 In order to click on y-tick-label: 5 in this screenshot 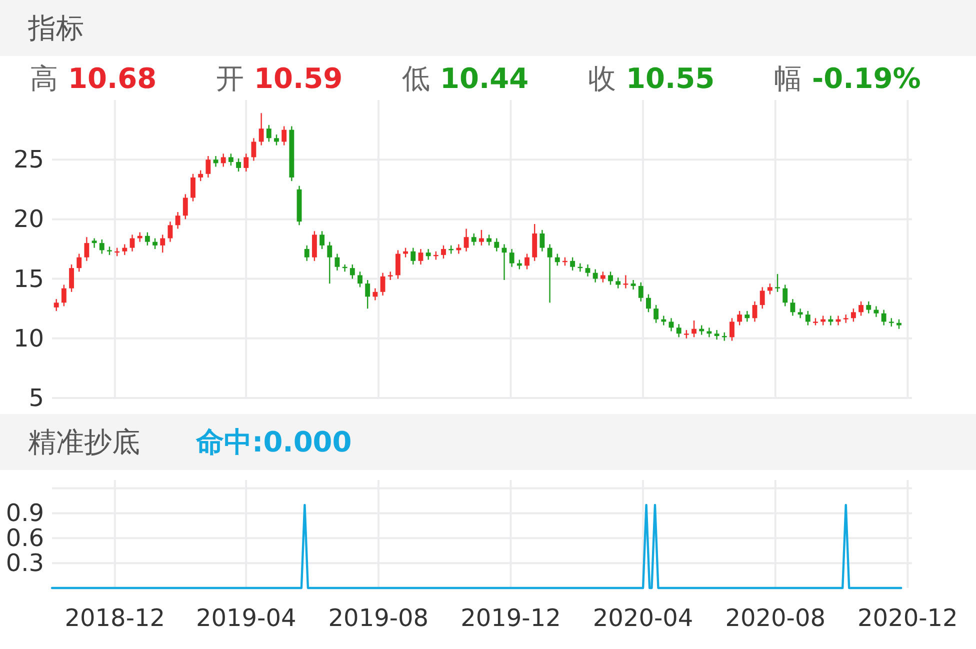, I will do `click(36, 398)`.